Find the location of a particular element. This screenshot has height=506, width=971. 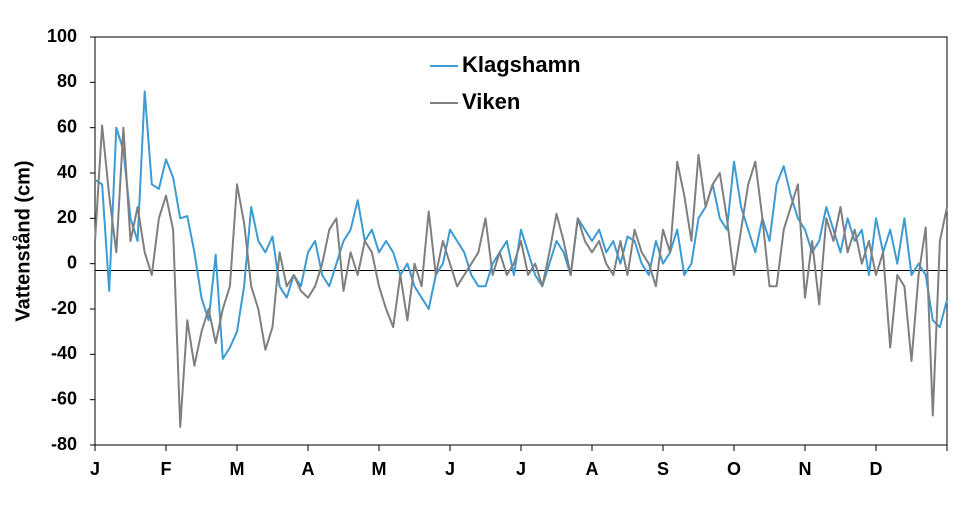

y-tick-label: 80 is located at coordinates (67, 81).